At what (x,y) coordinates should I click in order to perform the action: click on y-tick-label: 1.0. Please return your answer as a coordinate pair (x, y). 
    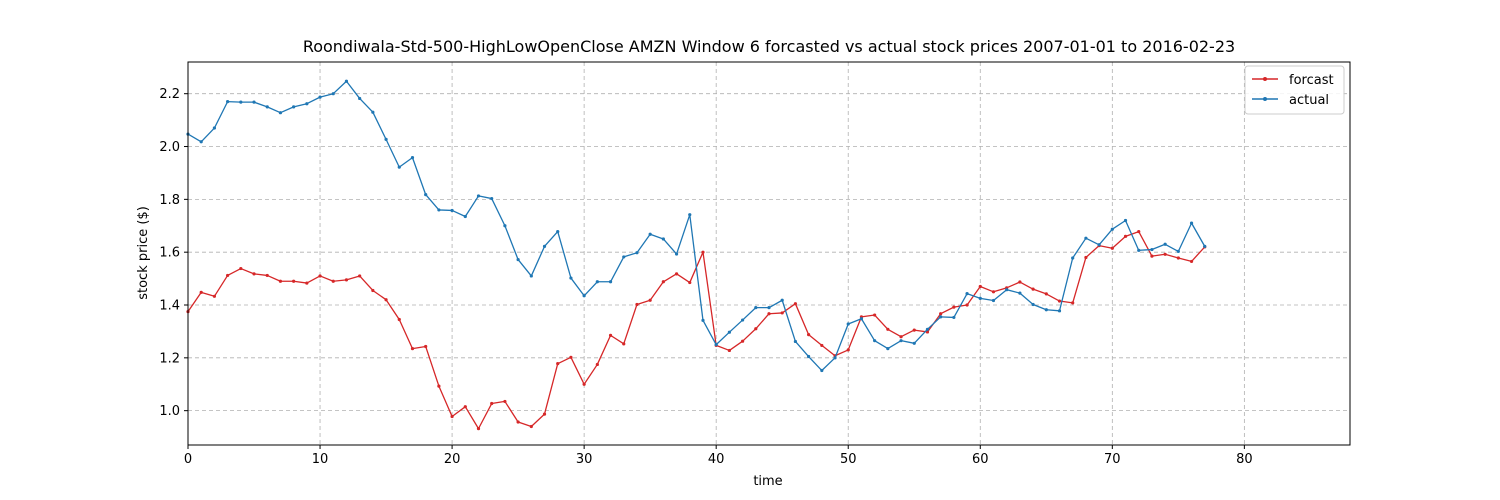
    Looking at the image, I should click on (169, 411).